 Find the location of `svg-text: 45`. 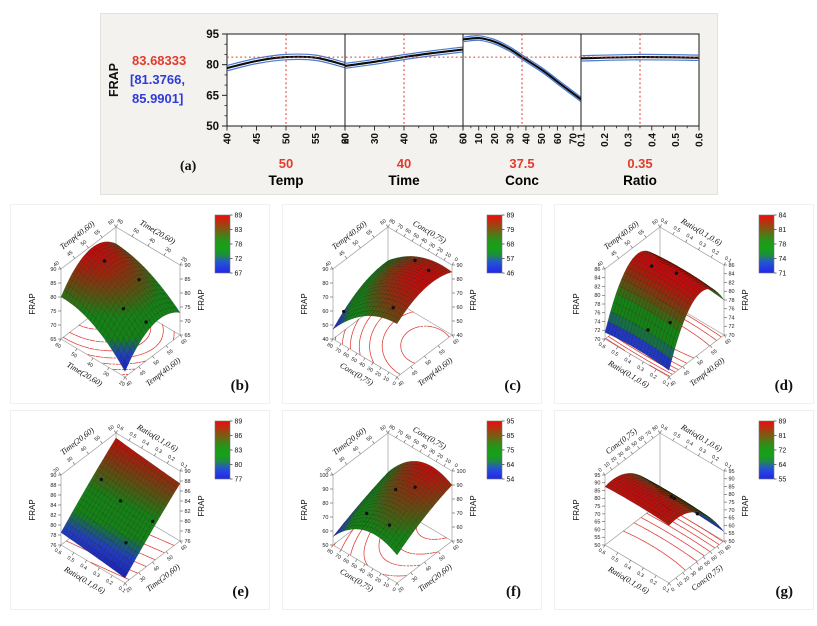

svg-text: 45 is located at coordinates (70, 254).